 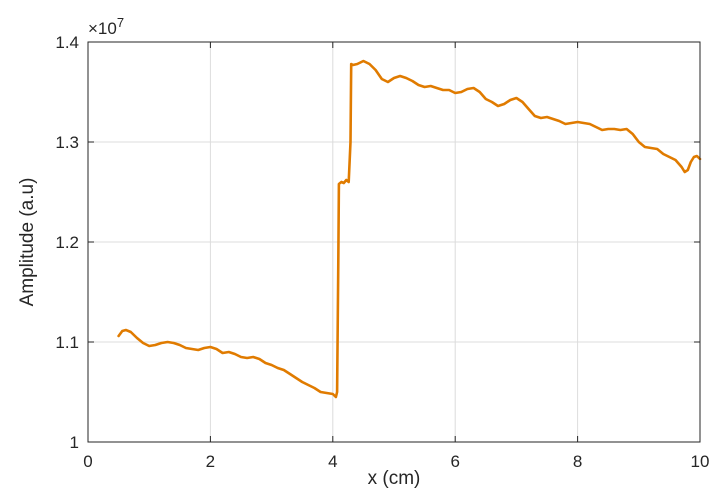 I want to click on x-axis-label: x (cm), so click(x=394, y=478).